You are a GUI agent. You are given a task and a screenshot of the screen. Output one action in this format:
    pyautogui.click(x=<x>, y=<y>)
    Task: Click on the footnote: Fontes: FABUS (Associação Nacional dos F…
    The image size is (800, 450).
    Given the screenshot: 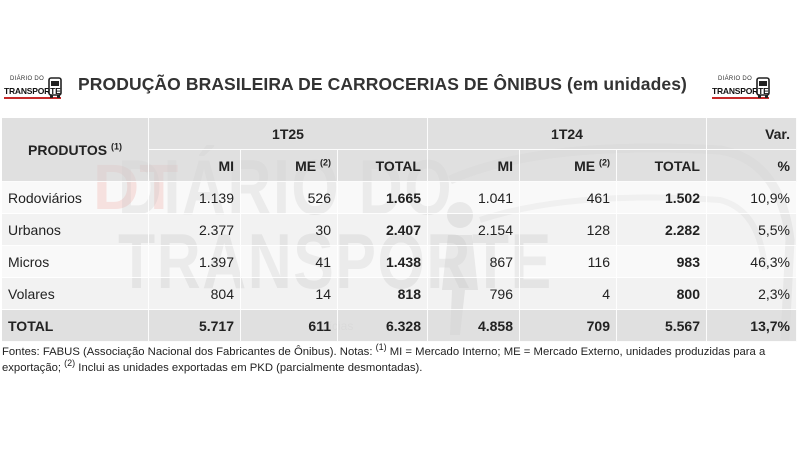 What is the action you would take?
    pyautogui.click(x=400, y=359)
    